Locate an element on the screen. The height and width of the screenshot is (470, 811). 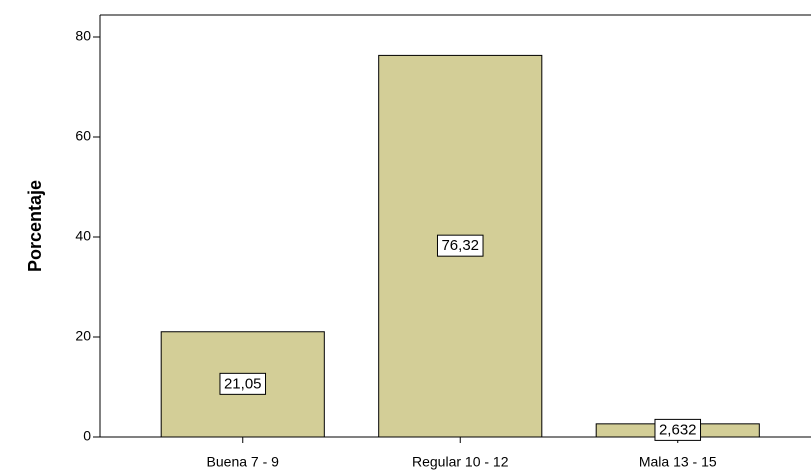
value-label: 2,632 is located at coordinates (678, 429).